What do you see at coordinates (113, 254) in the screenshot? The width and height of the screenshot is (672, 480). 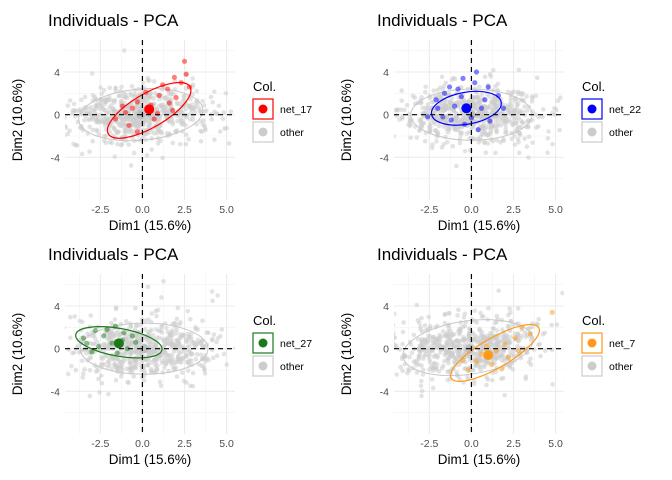 I see `chart-title: Individuals - PCA` at bounding box center [113, 254].